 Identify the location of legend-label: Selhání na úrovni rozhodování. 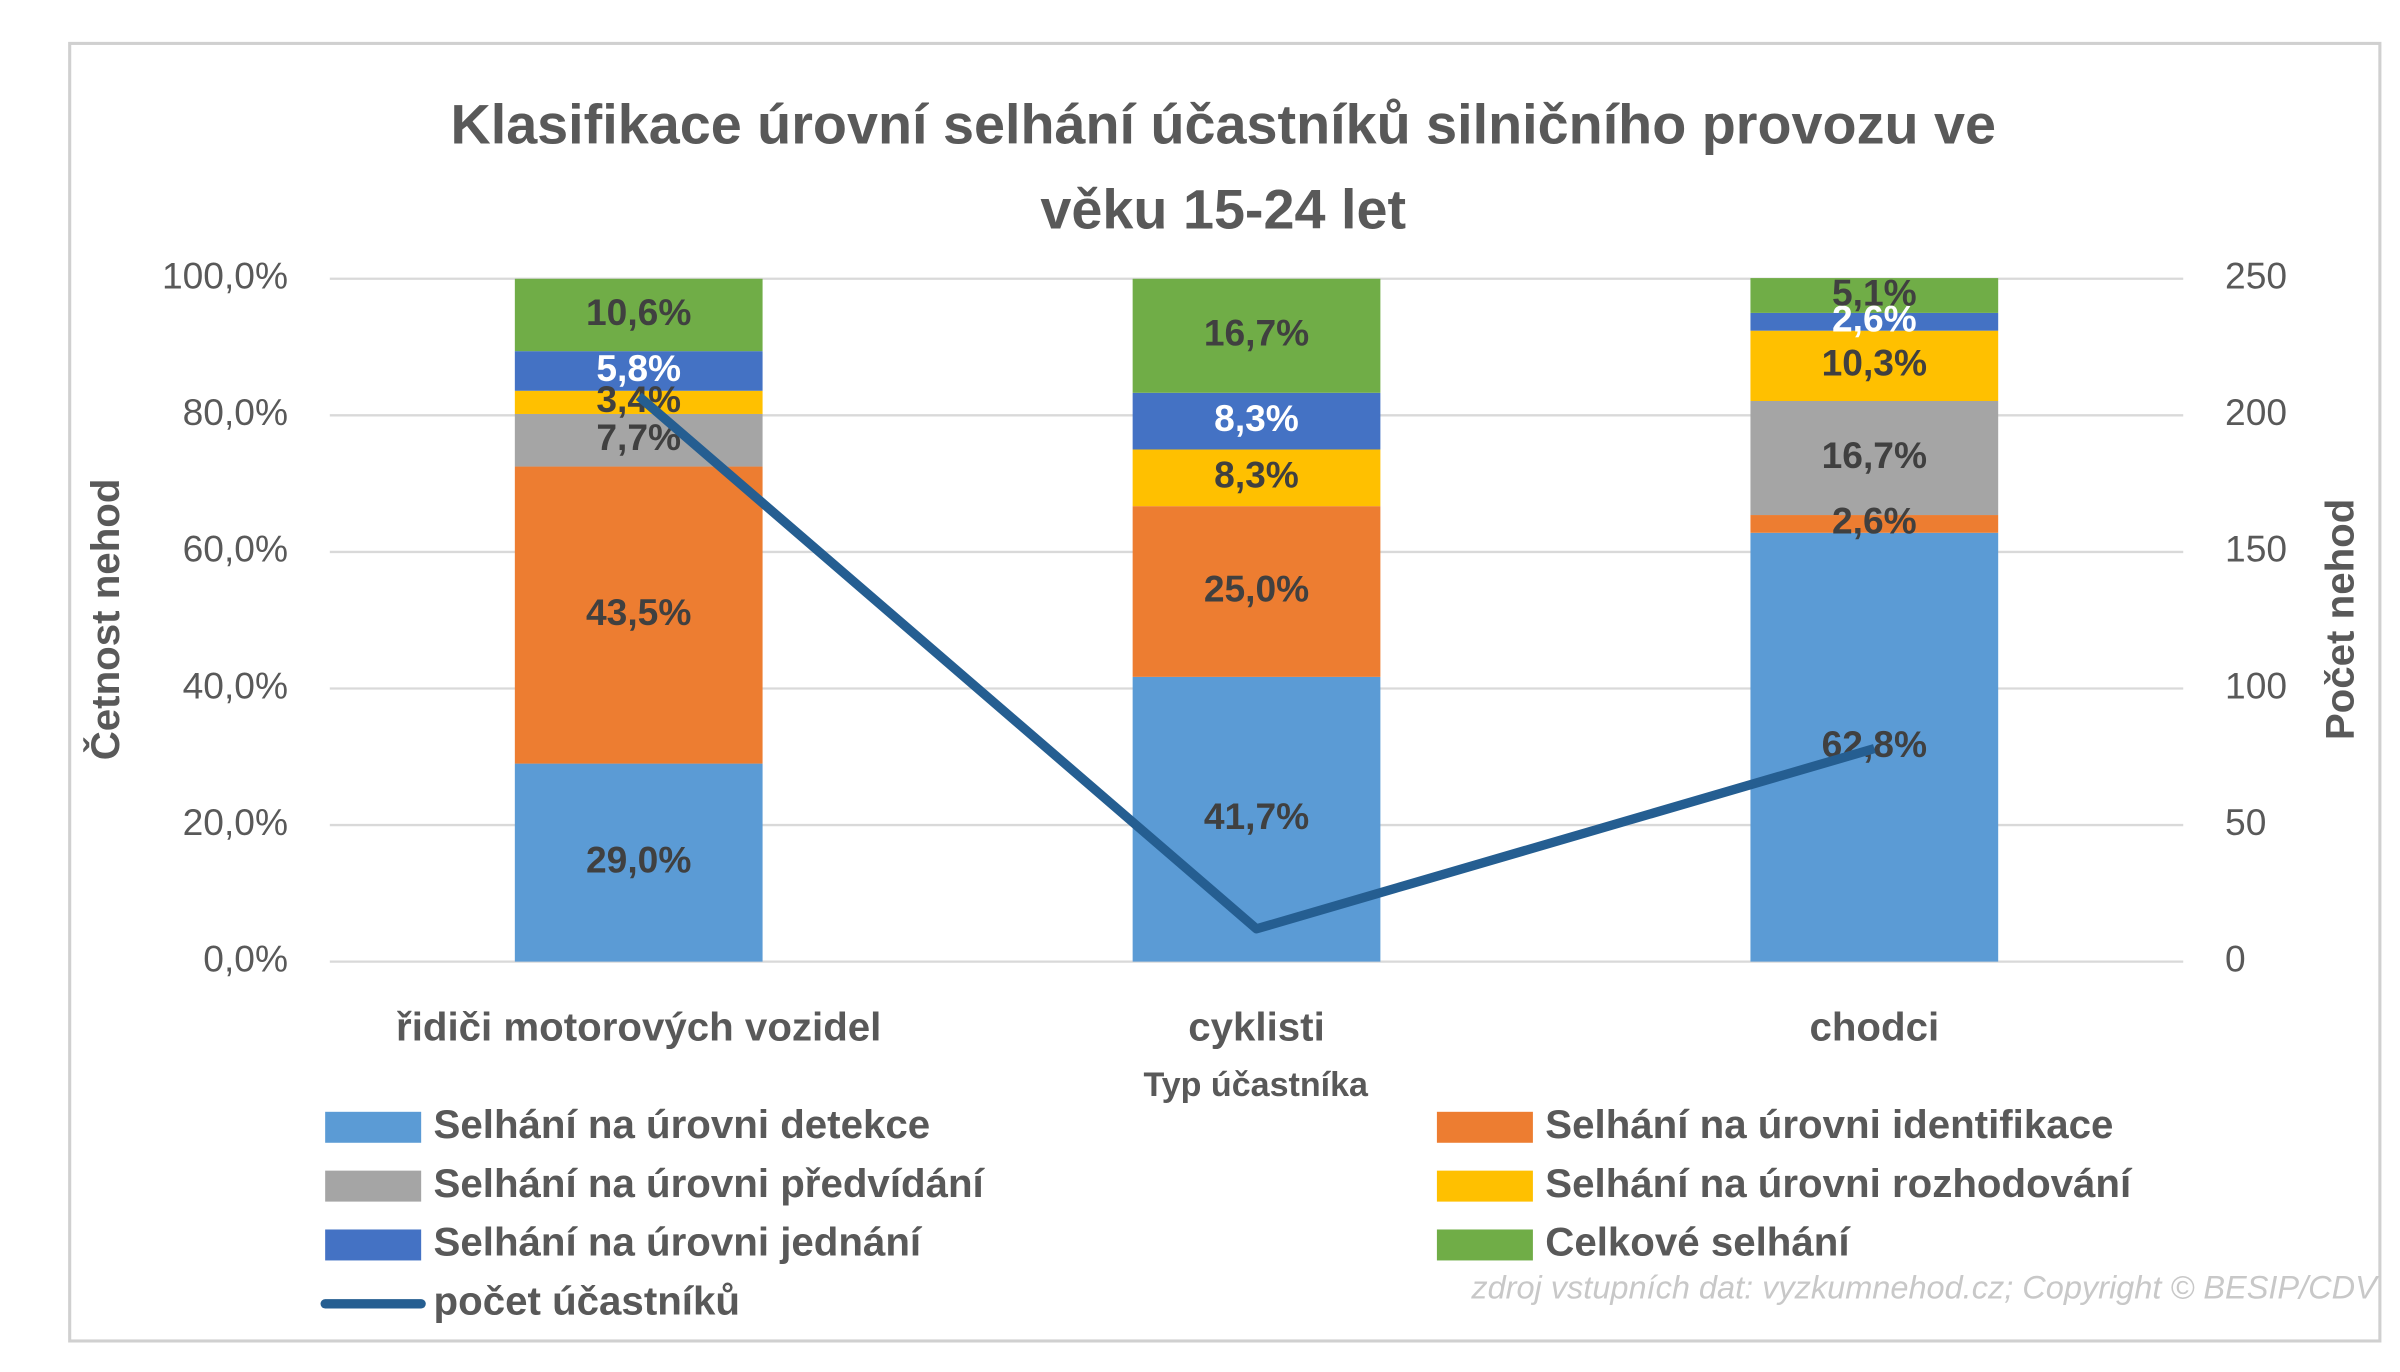
(1839, 1183).